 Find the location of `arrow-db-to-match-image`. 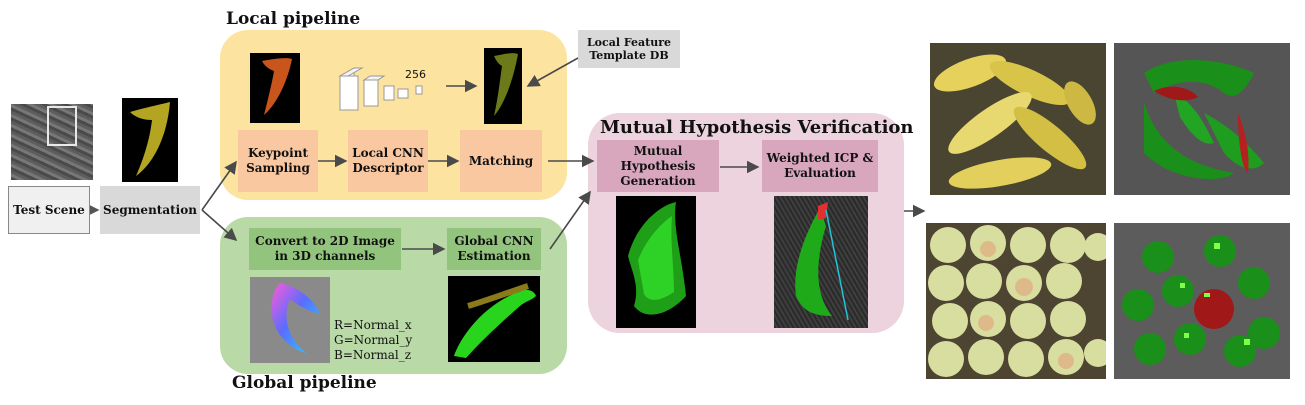

arrow-db-to-match-image is located at coordinates (552, 72).